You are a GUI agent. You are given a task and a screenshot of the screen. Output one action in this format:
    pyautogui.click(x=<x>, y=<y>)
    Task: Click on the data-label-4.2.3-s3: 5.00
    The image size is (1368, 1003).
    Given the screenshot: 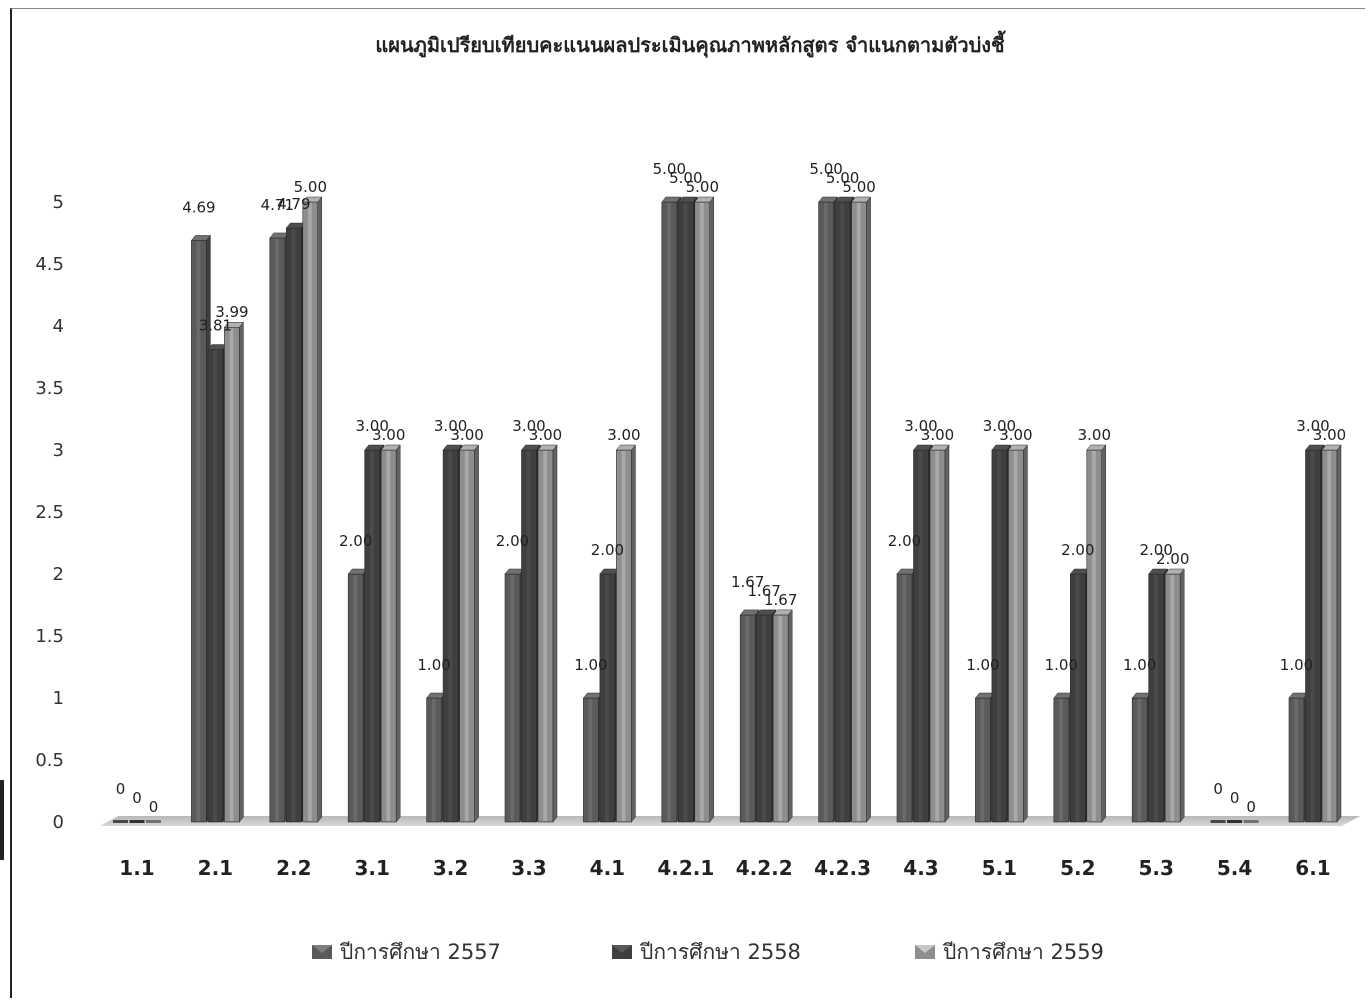 What is the action you would take?
    pyautogui.click(x=858, y=187)
    